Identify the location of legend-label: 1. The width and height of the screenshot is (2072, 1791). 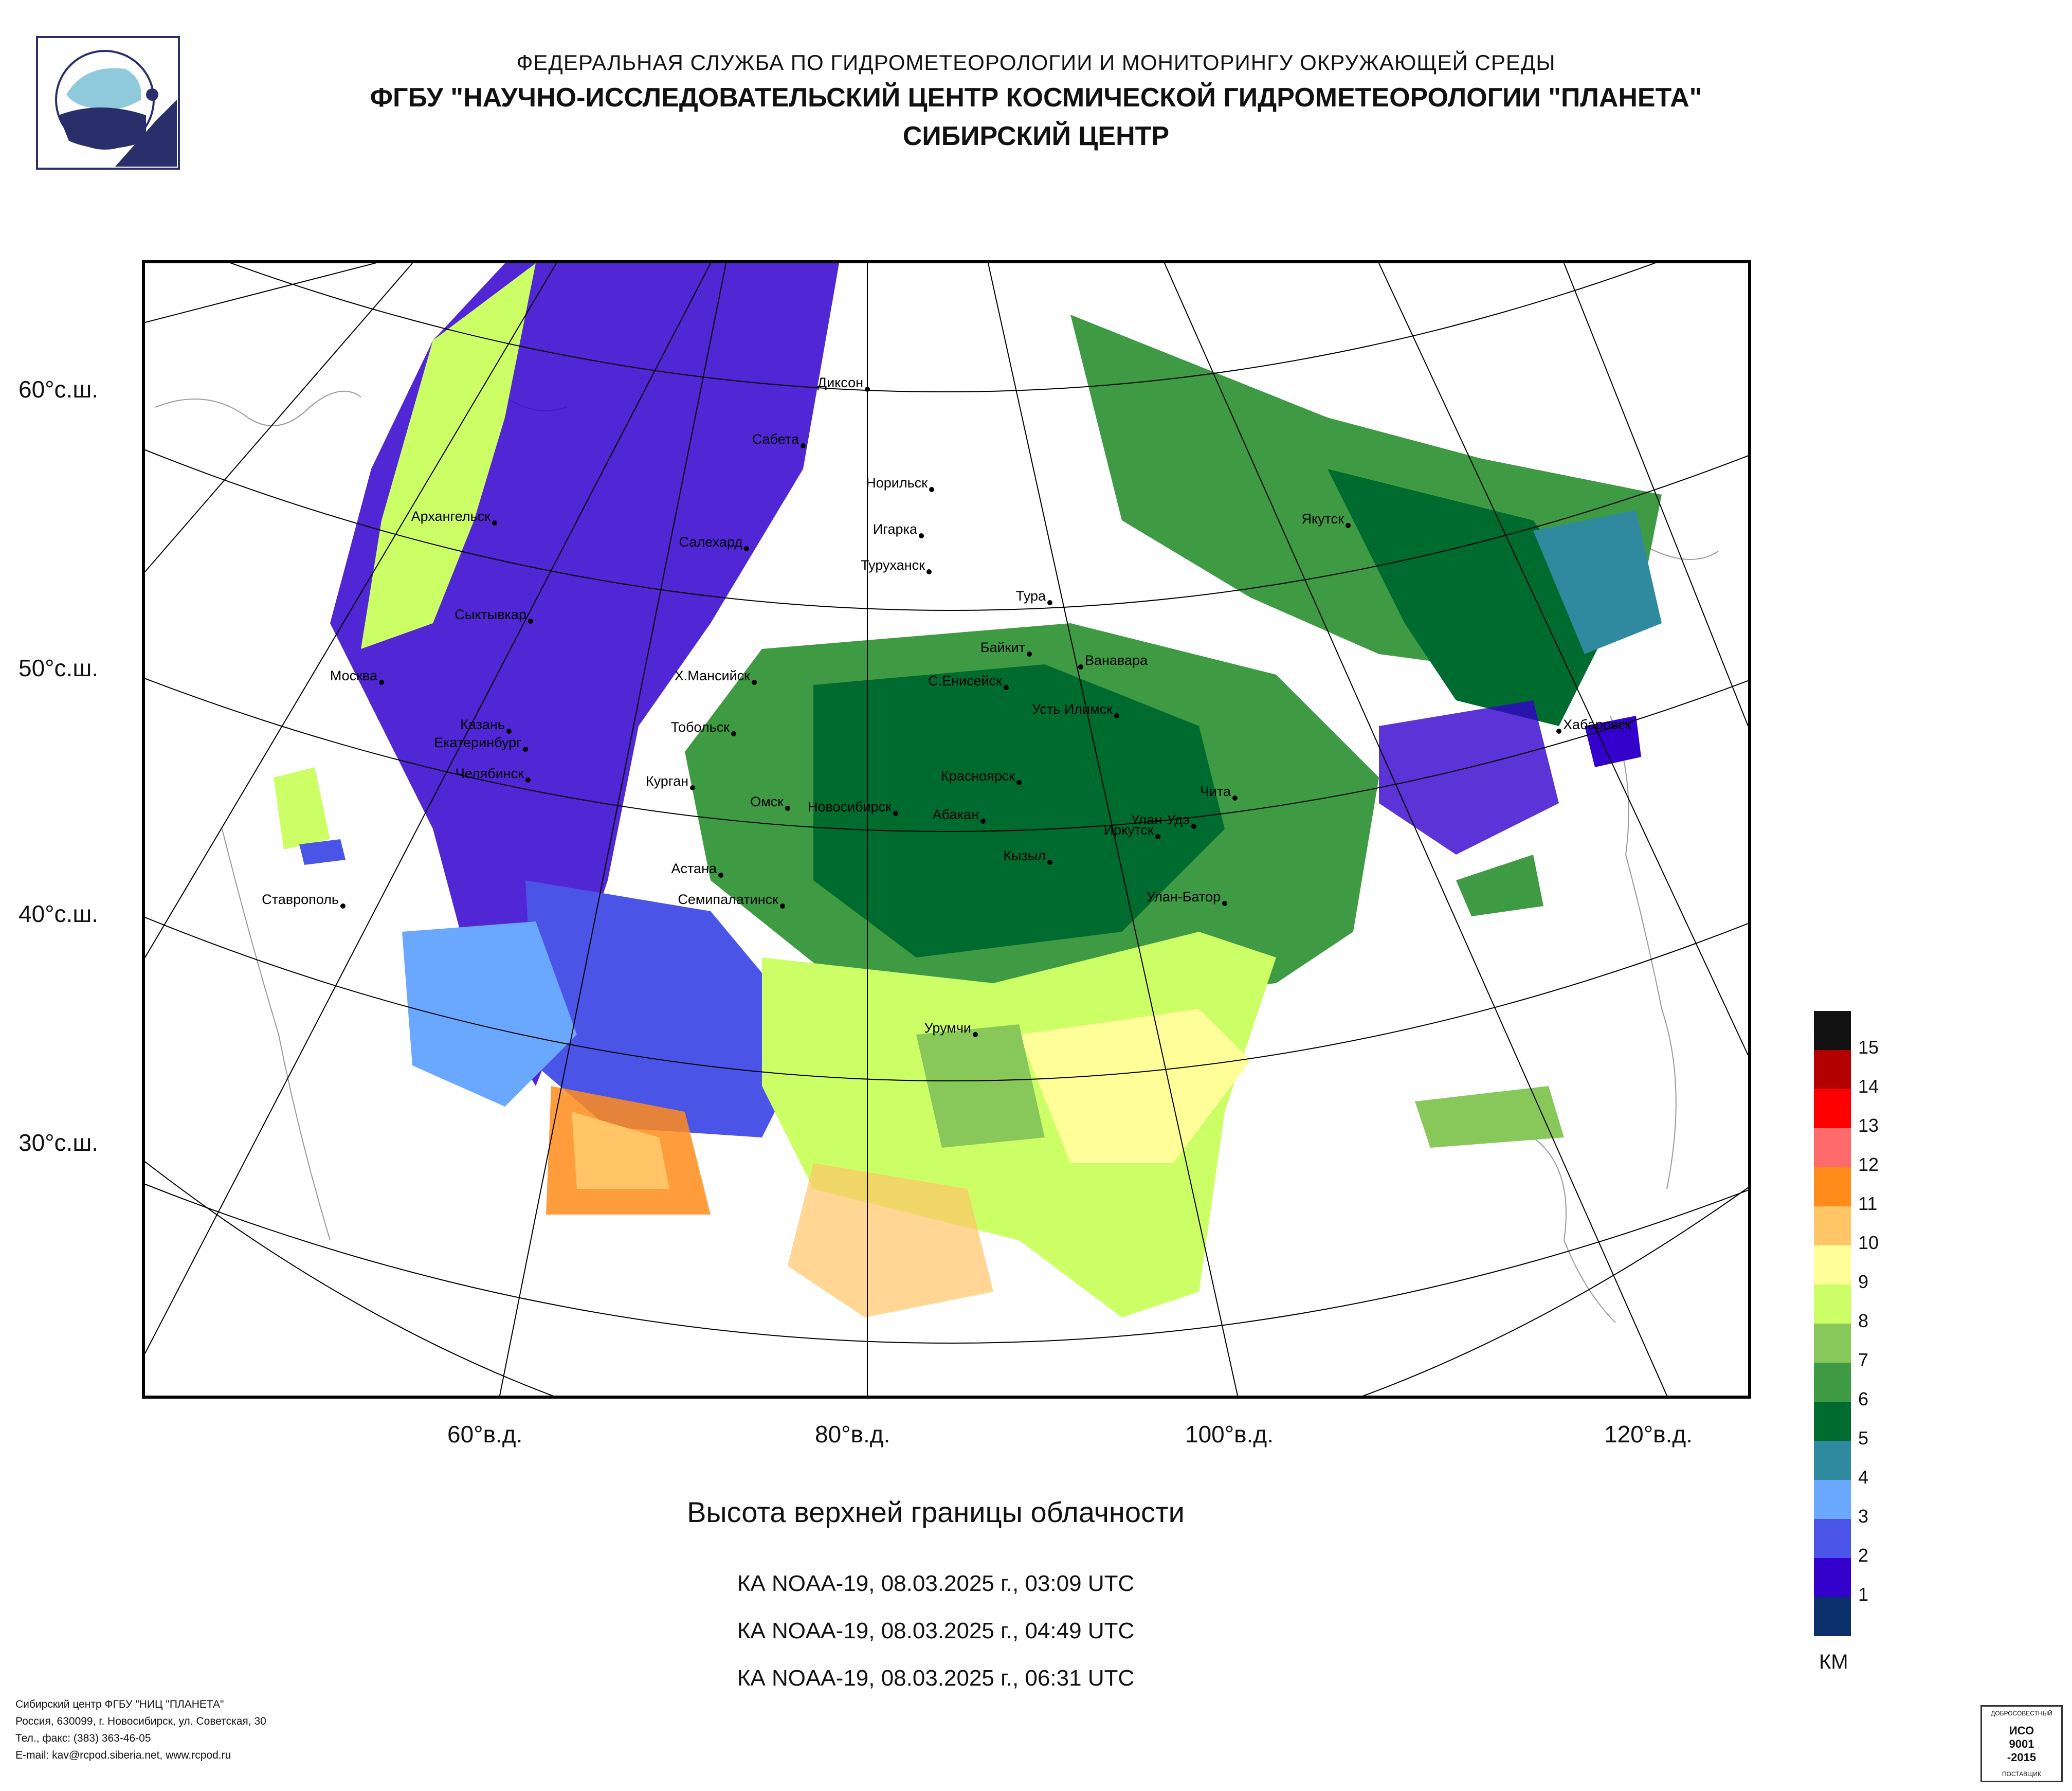
(1863, 1595).